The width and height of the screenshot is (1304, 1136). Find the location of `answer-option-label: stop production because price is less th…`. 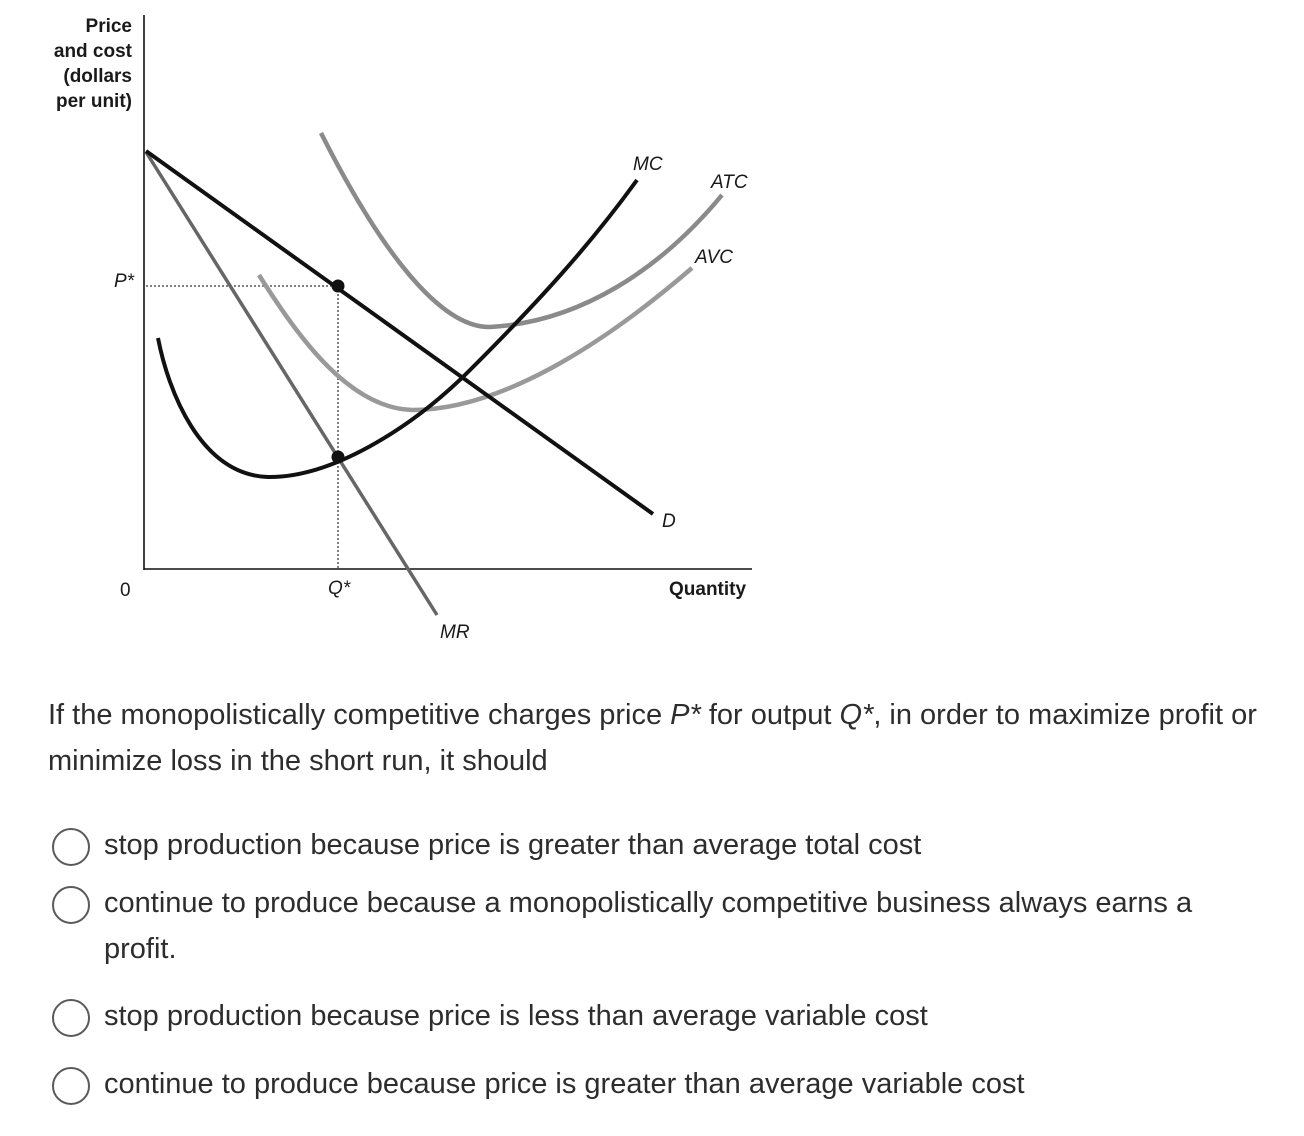

answer-option-label: stop production because price is less th… is located at coordinates (516, 1016).